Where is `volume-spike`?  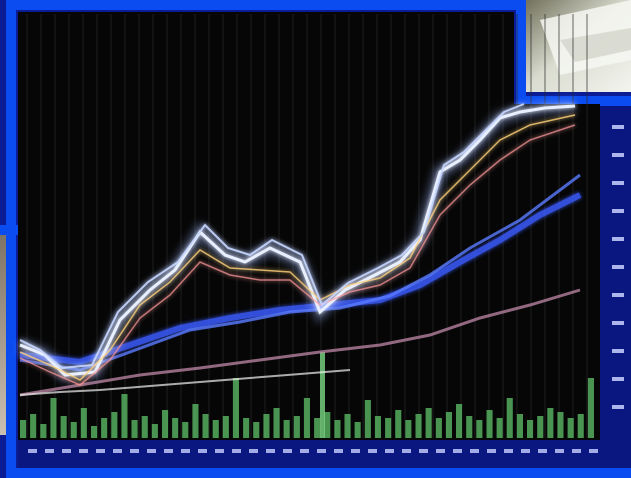
volume-spike is located at coordinates (322, 395).